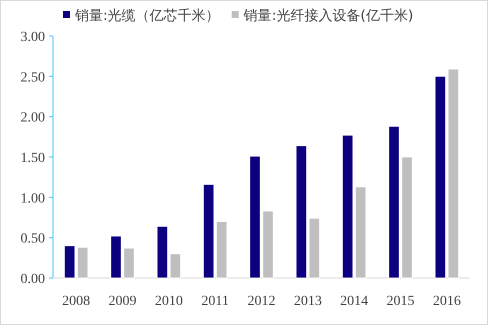 The image size is (488, 325). Describe the element at coordinates (328, 16) in the screenshot. I see `legend-label: 销量:光纤接入设备(亿千米)` at that location.